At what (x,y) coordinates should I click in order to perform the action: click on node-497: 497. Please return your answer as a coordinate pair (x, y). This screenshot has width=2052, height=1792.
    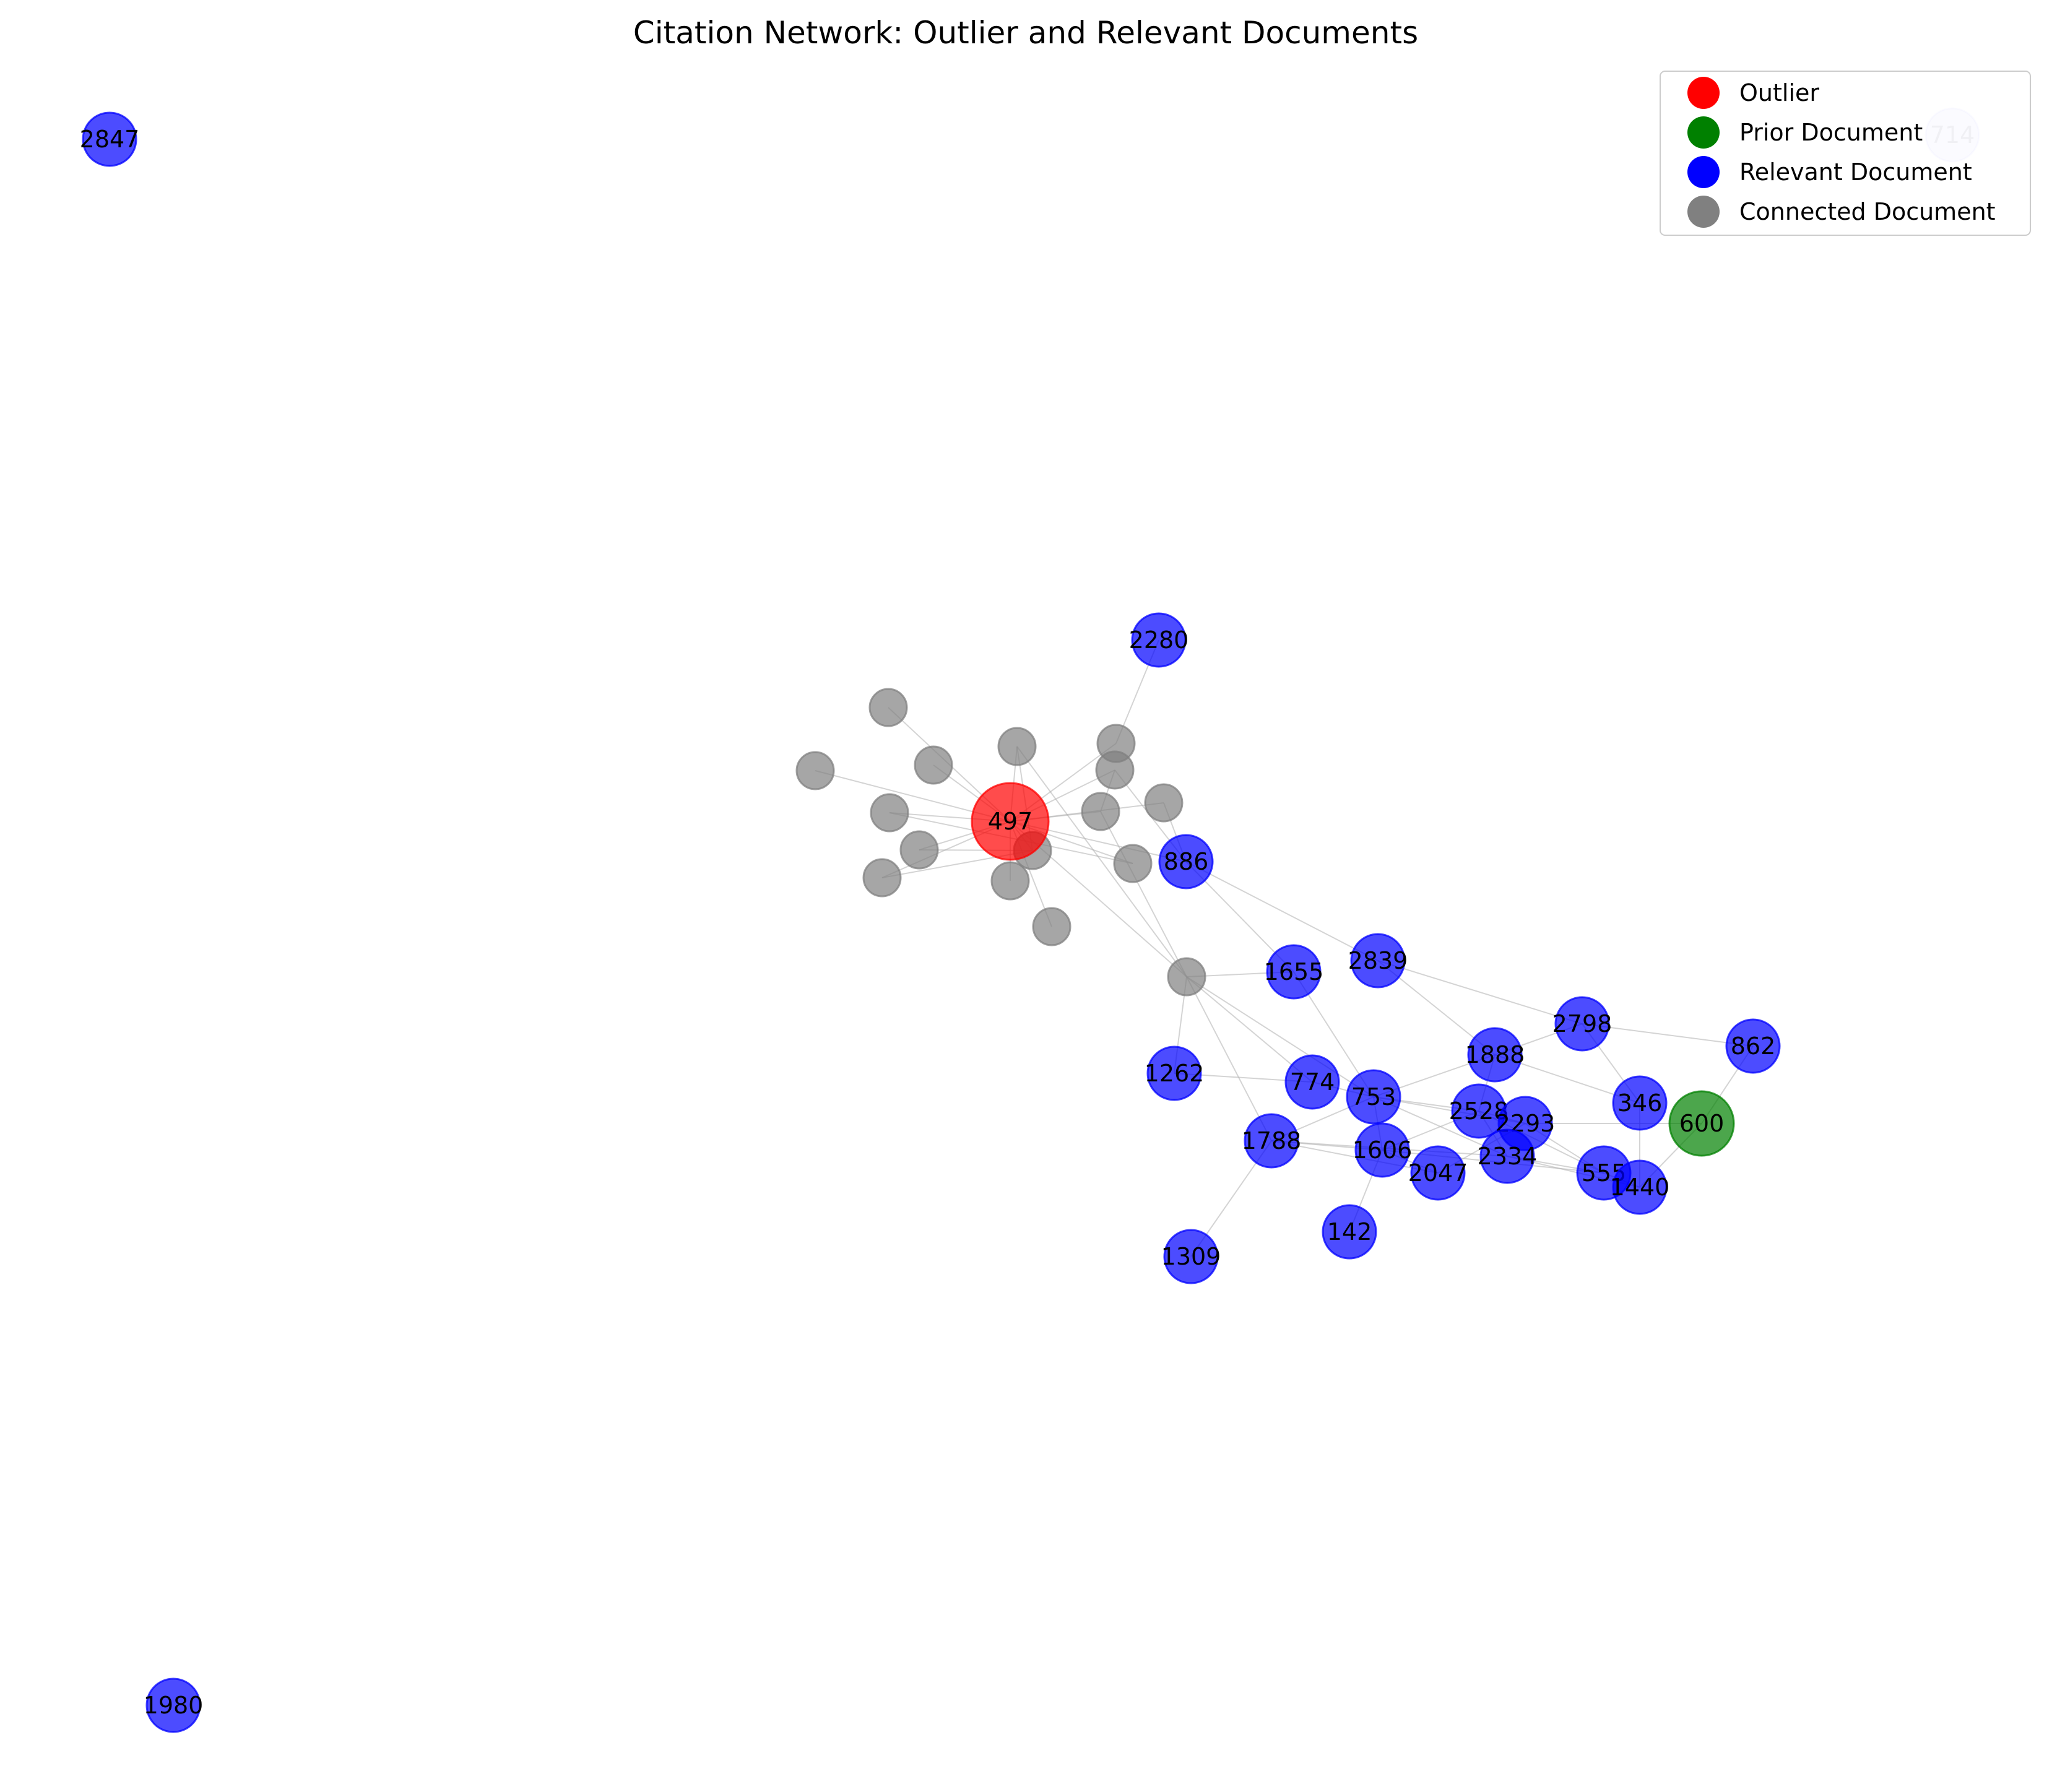
    Looking at the image, I should click on (1010, 821).